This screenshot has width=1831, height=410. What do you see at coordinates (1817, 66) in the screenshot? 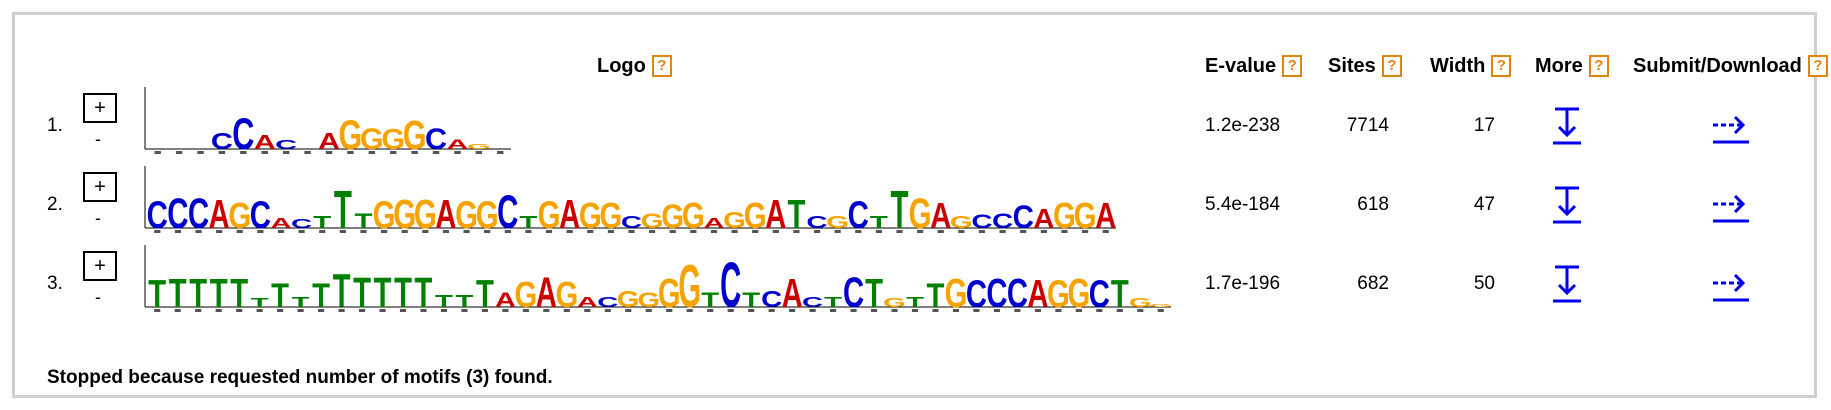
I see `submit-help-icon: ?` at bounding box center [1817, 66].